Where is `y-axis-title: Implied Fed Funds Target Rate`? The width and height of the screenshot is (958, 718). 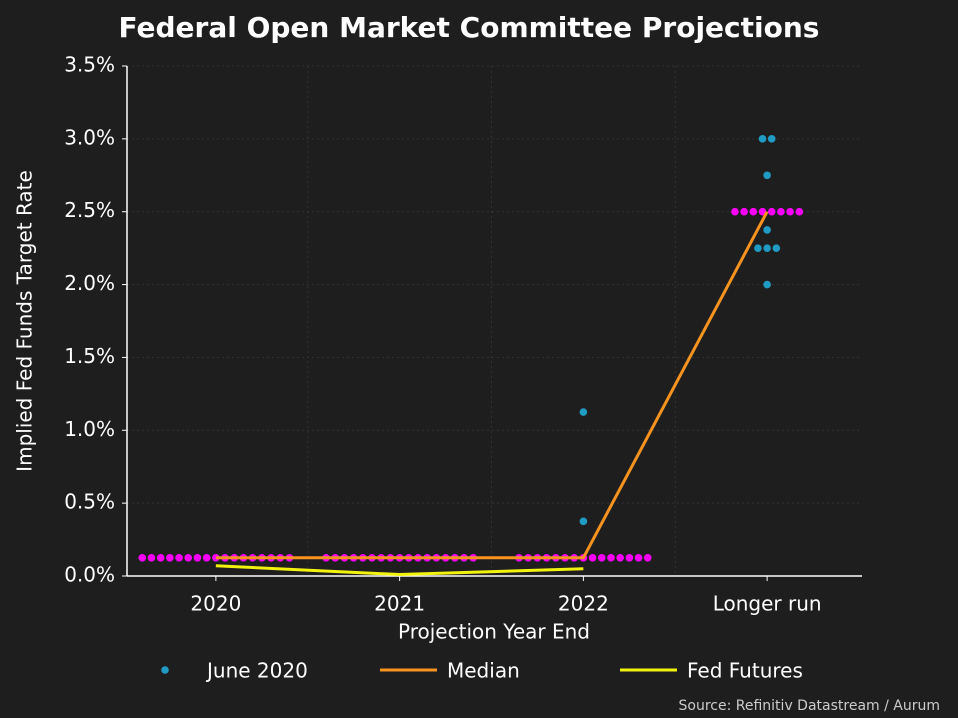
y-axis-title: Implied Fed Funds Target Rate is located at coordinates (25, 321).